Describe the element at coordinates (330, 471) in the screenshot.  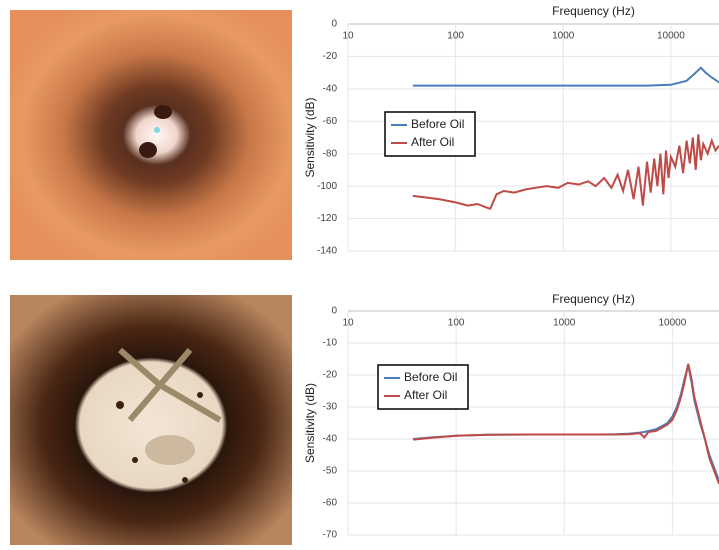
I see `y-tick-label: -50` at that location.